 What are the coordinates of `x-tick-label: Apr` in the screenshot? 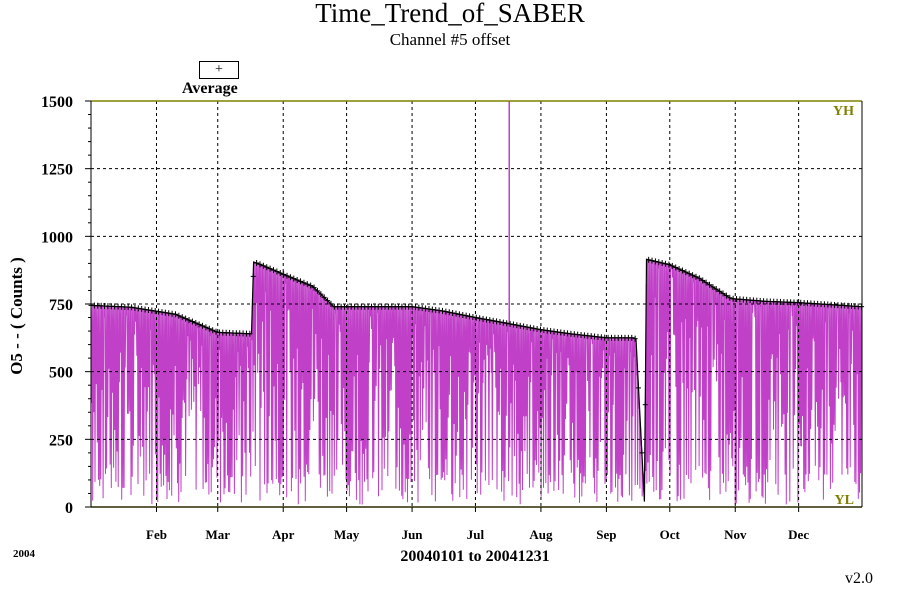 It's located at (283, 534).